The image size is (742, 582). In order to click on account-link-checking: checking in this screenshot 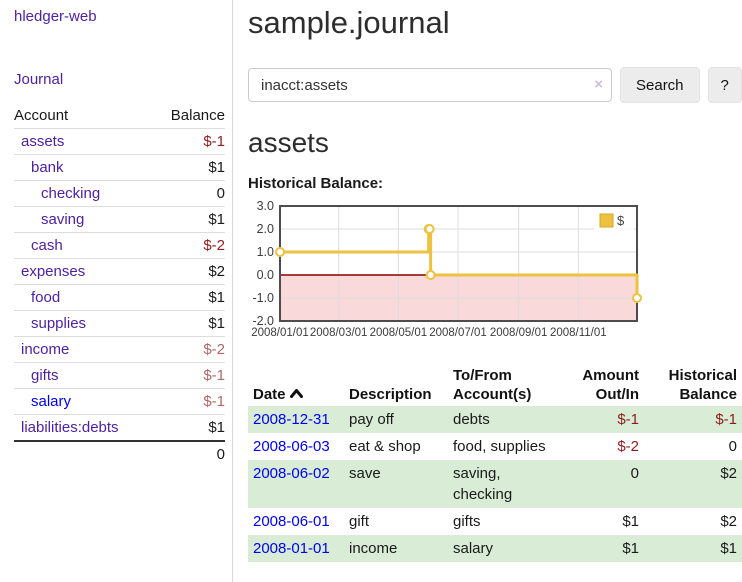, I will do `click(71, 193)`.